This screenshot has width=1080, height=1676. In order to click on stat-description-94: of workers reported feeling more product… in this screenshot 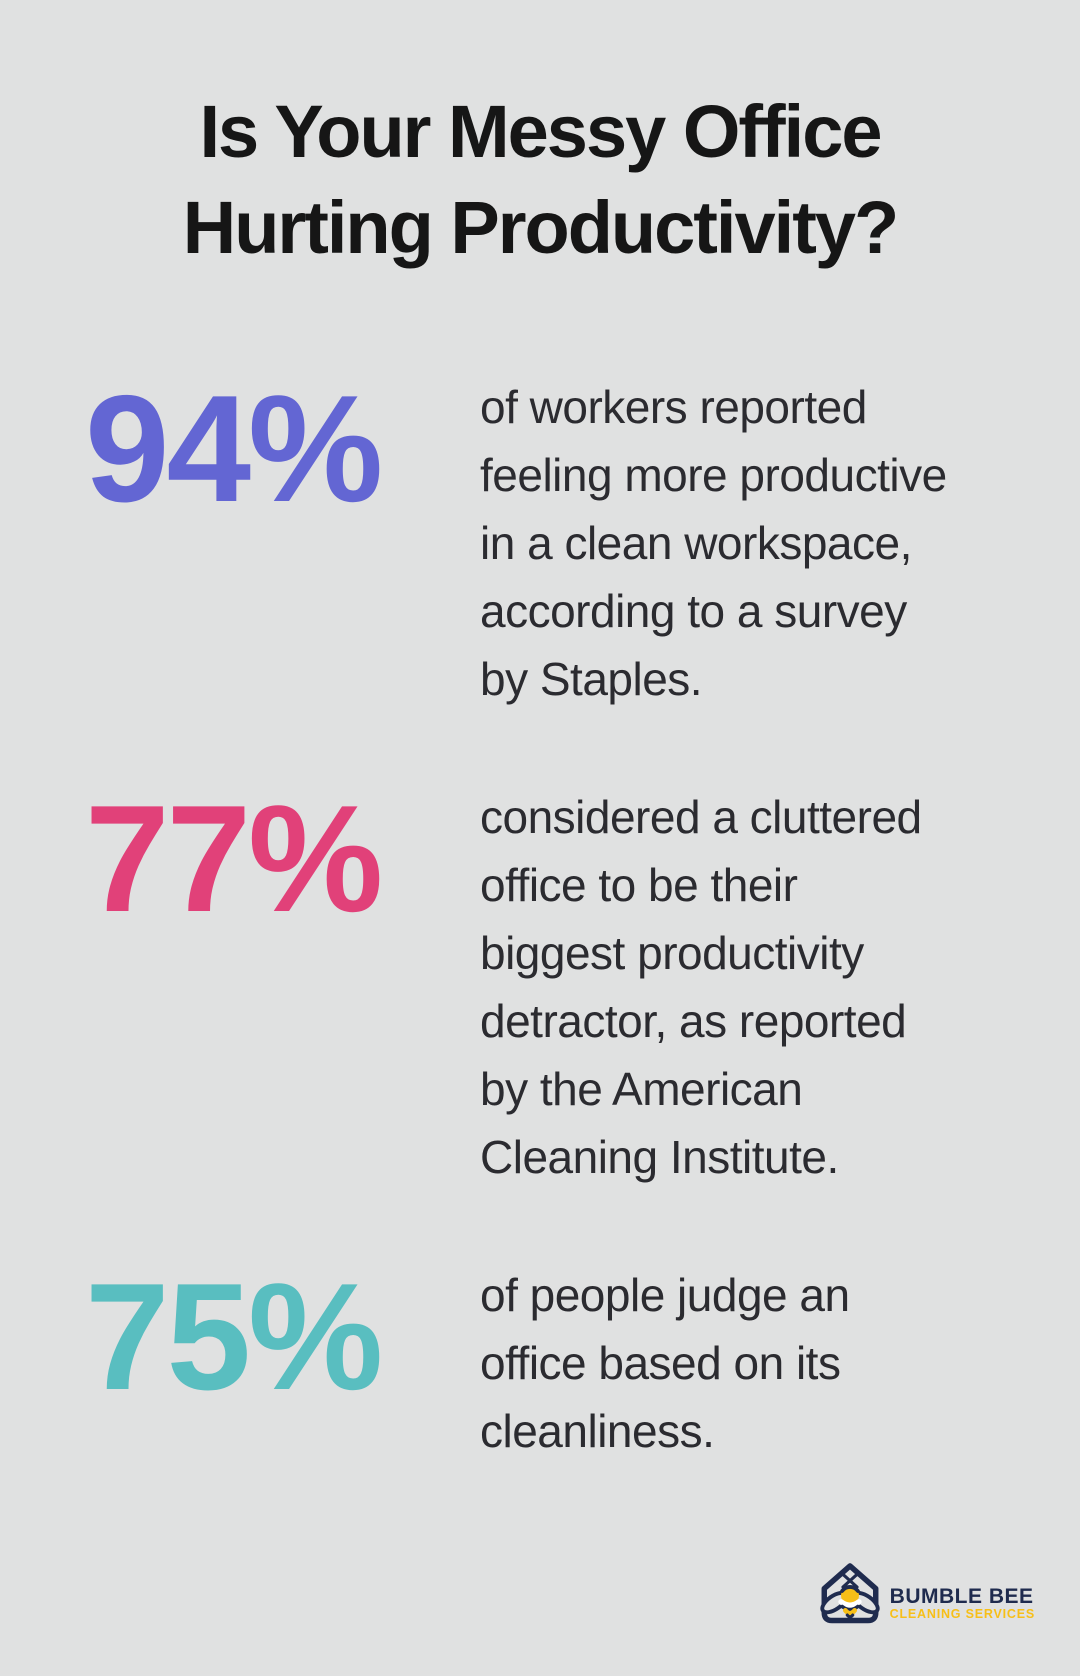, I will do `click(713, 543)`.